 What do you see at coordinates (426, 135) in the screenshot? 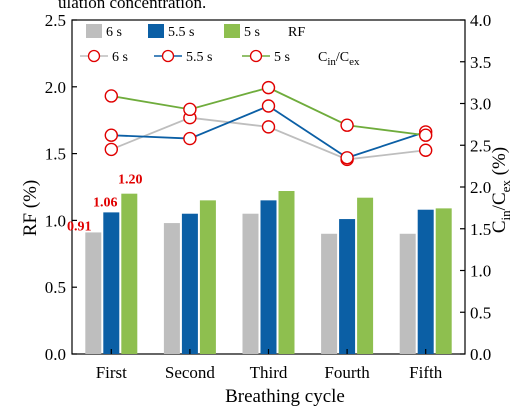
I see `marker-5-s-fifth` at bounding box center [426, 135].